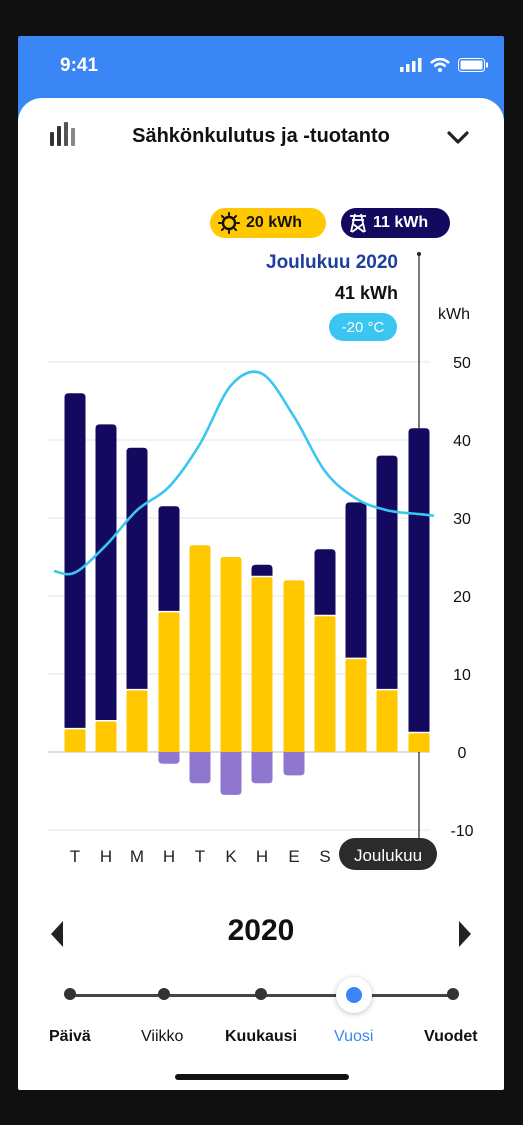 The width and height of the screenshot is (523, 1125). What do you see at coordinates (454, 314) in the screenshot?
I see `y-axis-unit: kWh` at bounding box center [454, 314].